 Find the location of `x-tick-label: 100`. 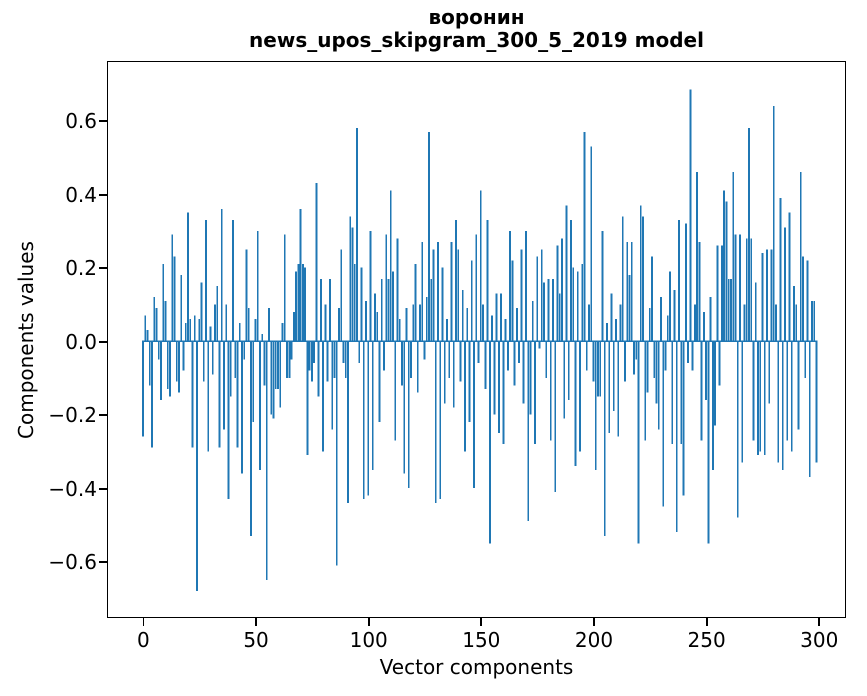

x-tick-label: 100 is located at coordinates (368, 640).